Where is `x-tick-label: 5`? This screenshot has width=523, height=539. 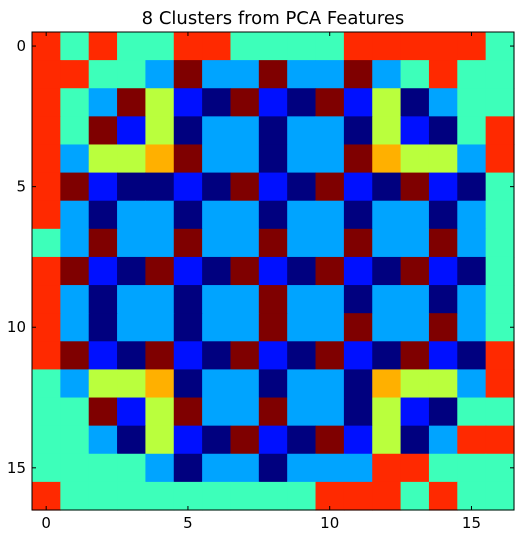 x-tick-label: 5 is located at coordinates (188, 523).